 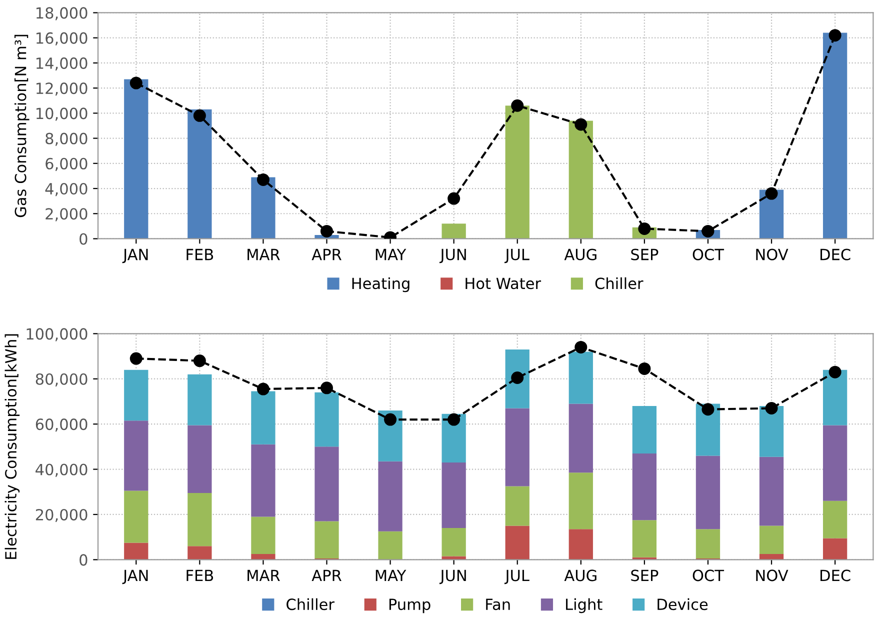 I want to click on legend-label: Heating, so click(x=381, y=284).